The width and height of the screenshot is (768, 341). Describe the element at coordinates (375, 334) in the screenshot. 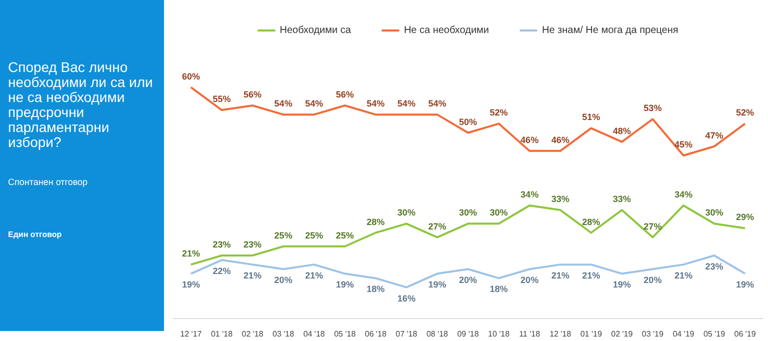

I see `x-tick-label: 06 '18` at that location.